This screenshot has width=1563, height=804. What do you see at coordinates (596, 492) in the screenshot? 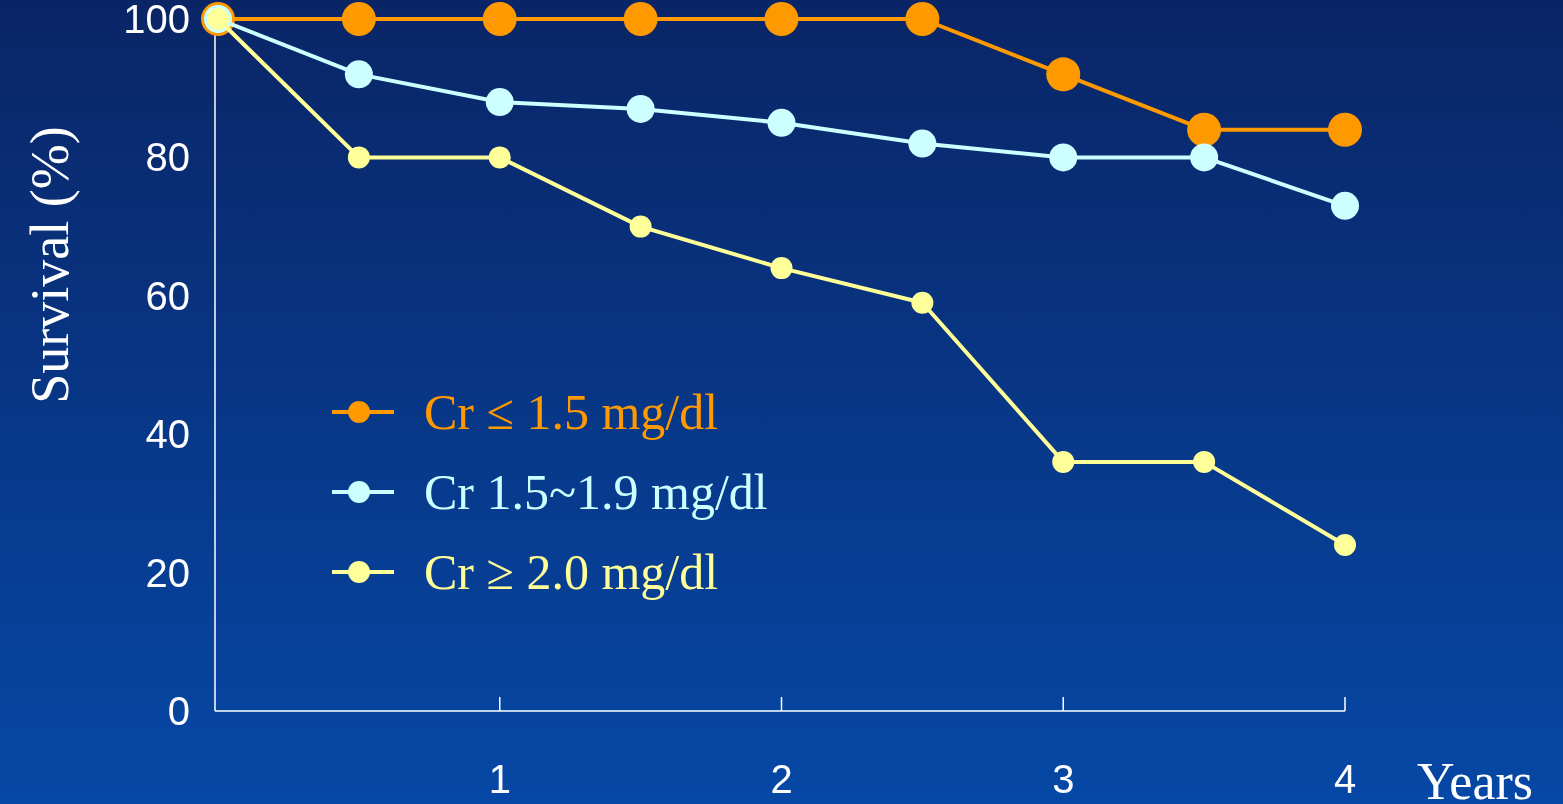
I see `legend-label: Cr 1.5~1.9 mg/dl` at bounding box center [596, 492].